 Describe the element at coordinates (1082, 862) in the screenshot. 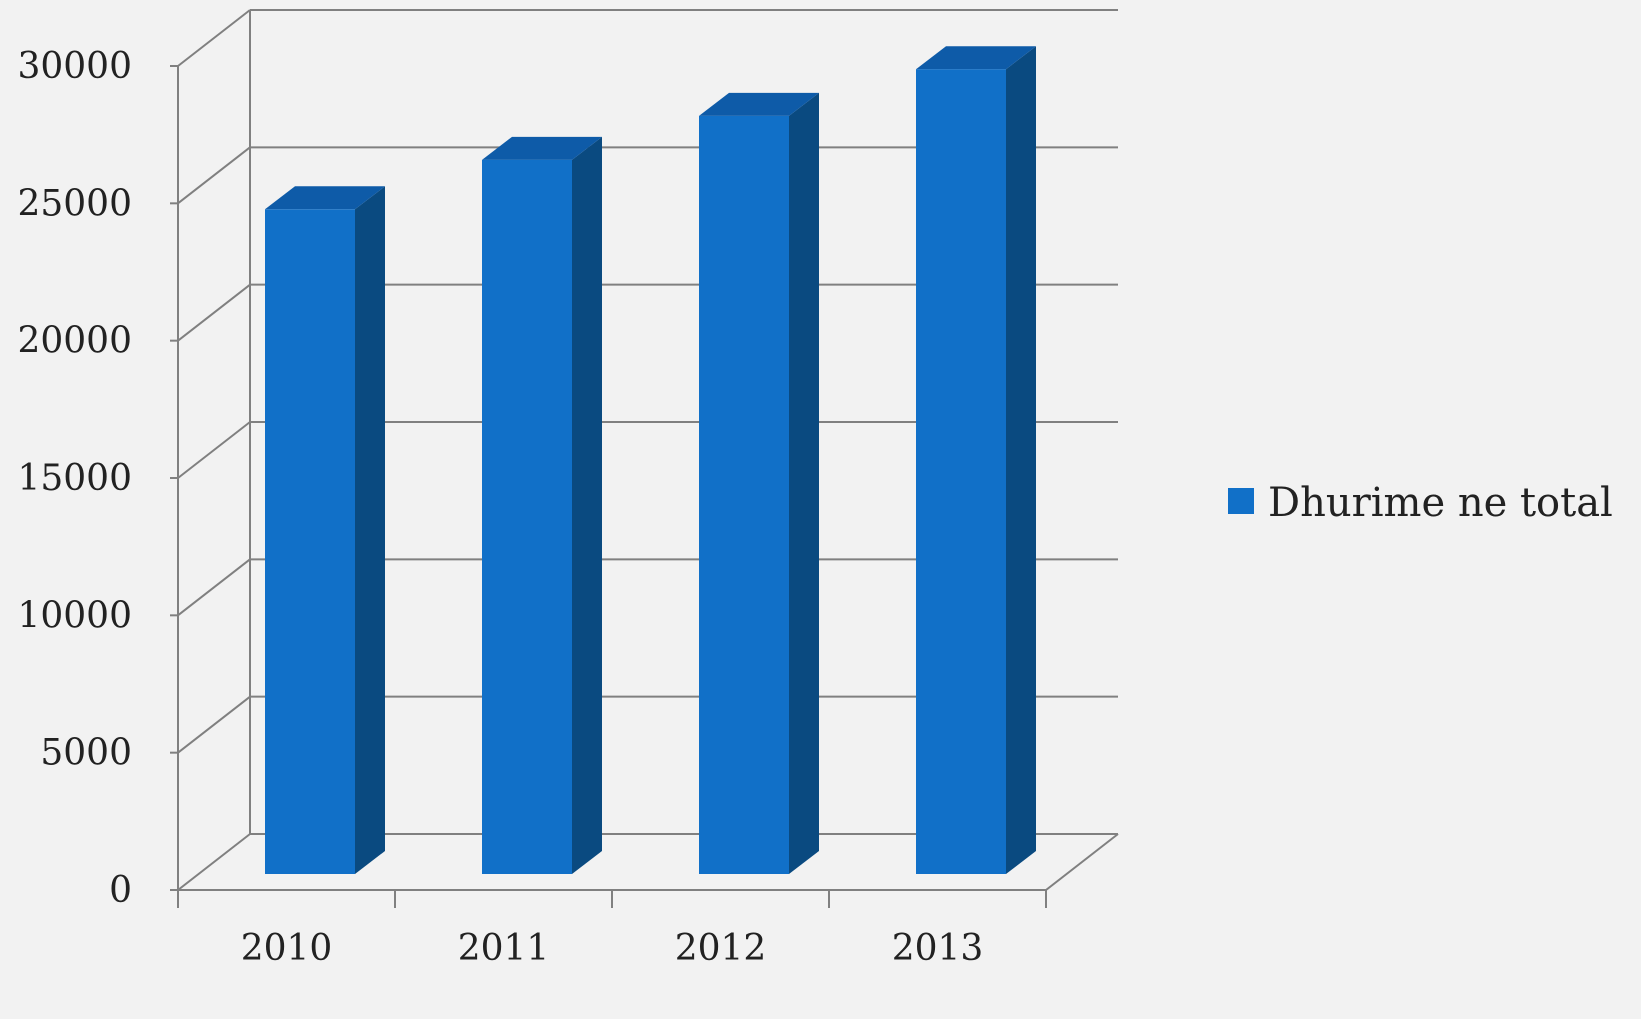

I see `floor-right-edge` at that location.